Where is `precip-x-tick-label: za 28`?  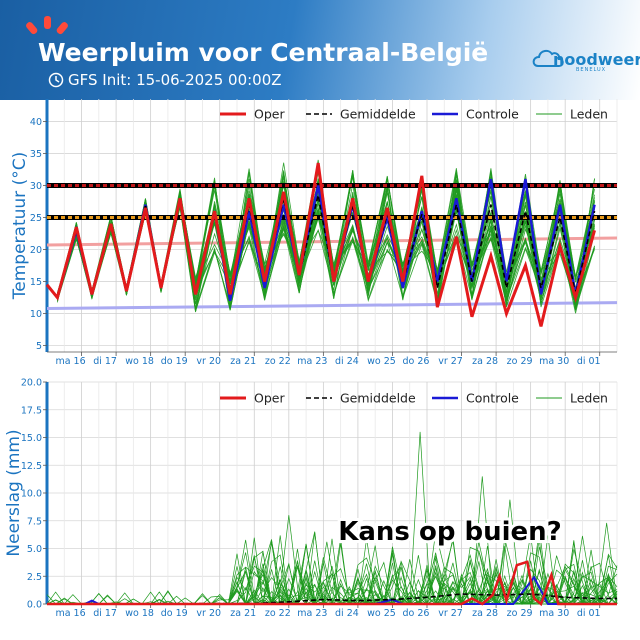
precip-x-tick-label: za 28 is located at coordinates (485, 613).